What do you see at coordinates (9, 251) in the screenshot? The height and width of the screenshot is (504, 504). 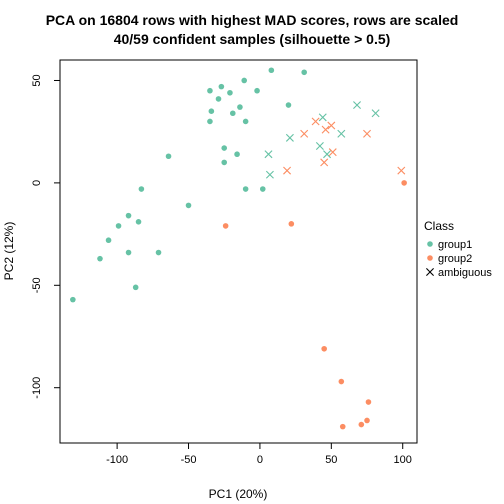 I see `y-axis-label: PC2 (12%)` at bounding box center [9, 251].